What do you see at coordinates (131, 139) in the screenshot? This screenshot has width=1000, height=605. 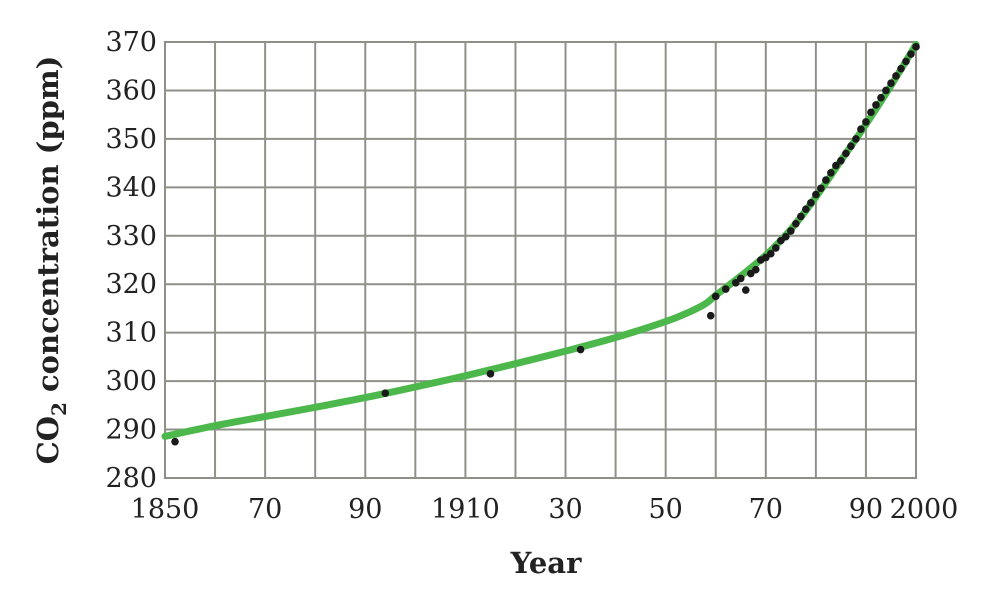 I see `y-tick-label: 350` at bounding box center [131, 139].